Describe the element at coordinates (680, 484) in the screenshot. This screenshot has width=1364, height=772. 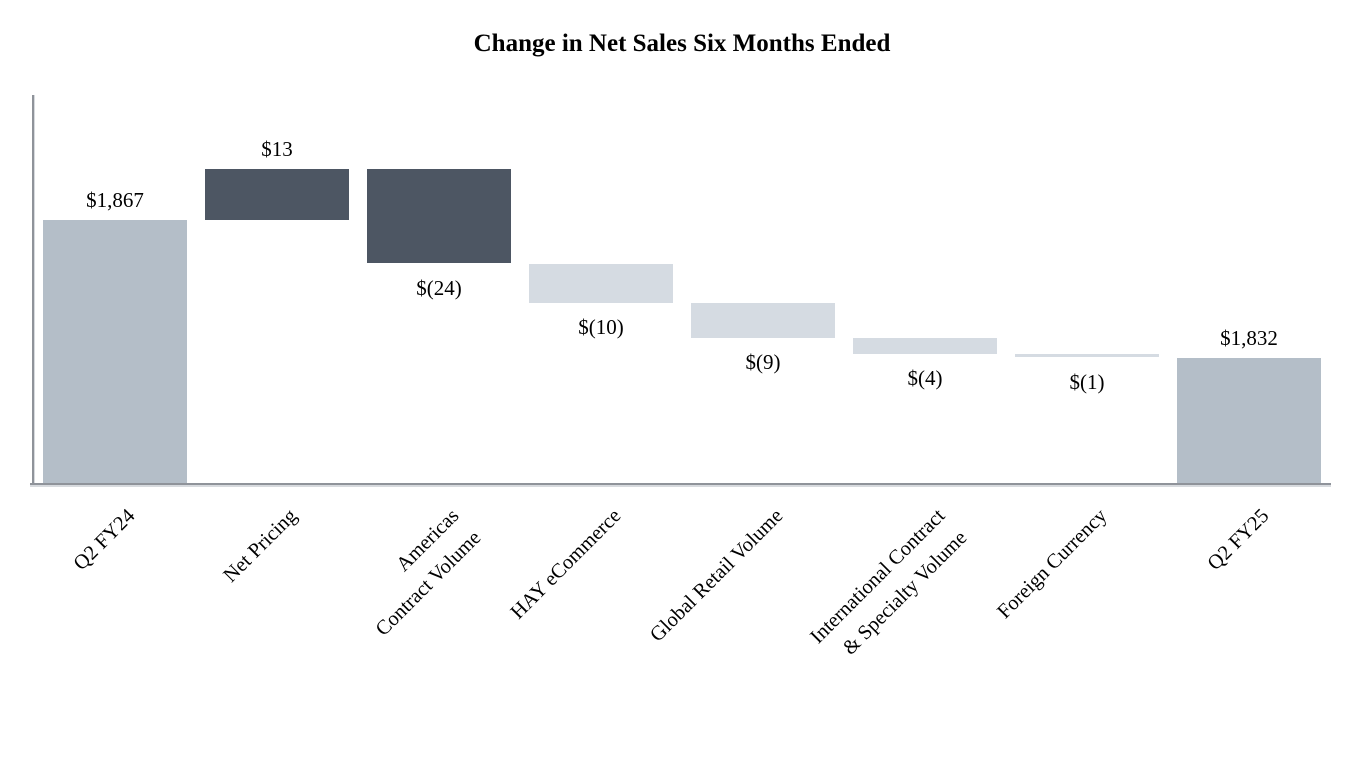
I see `x-axis-line` at that location.